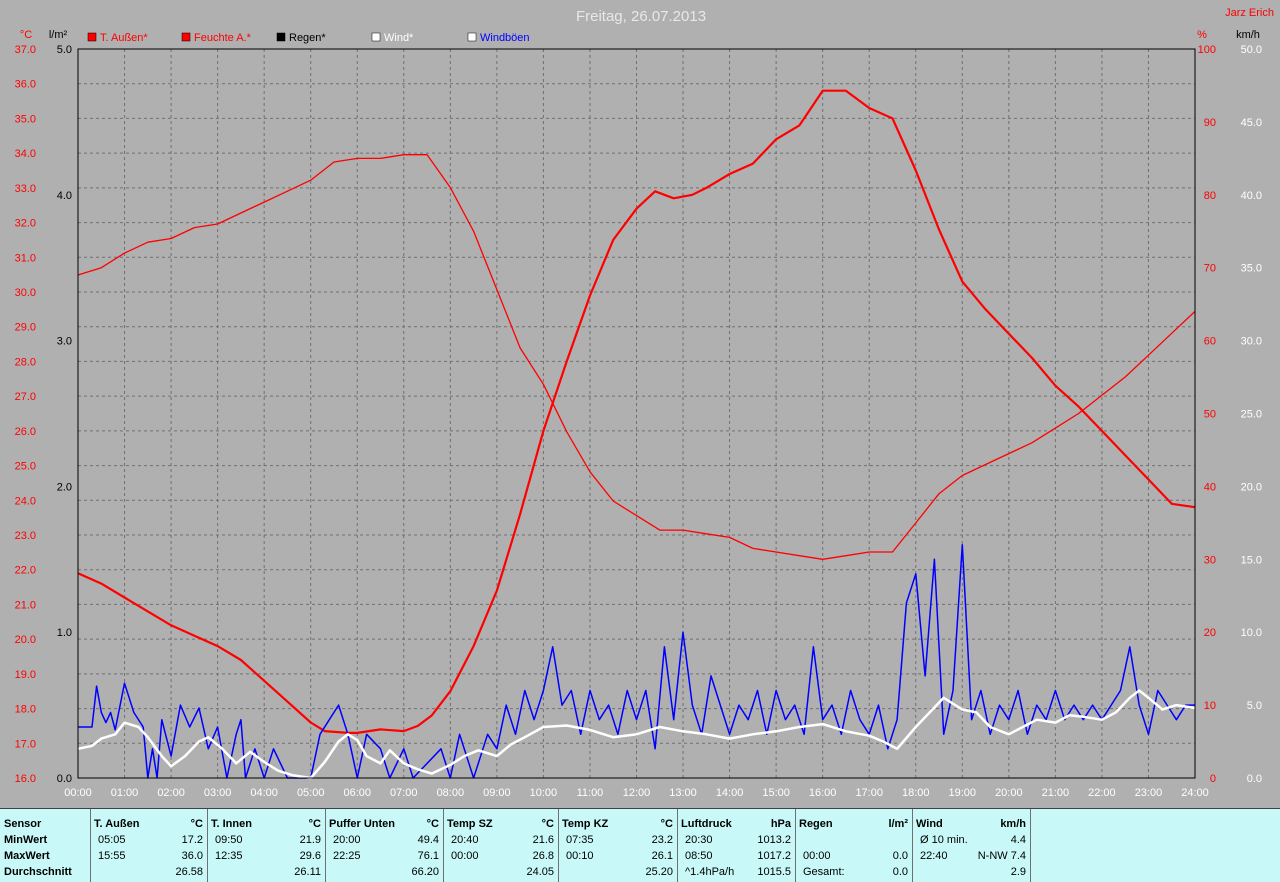  What do you see at coordinates (497, 793) in the screenshot?
I see `x-tick-label: 09:00` at bounding box center [497, 793].